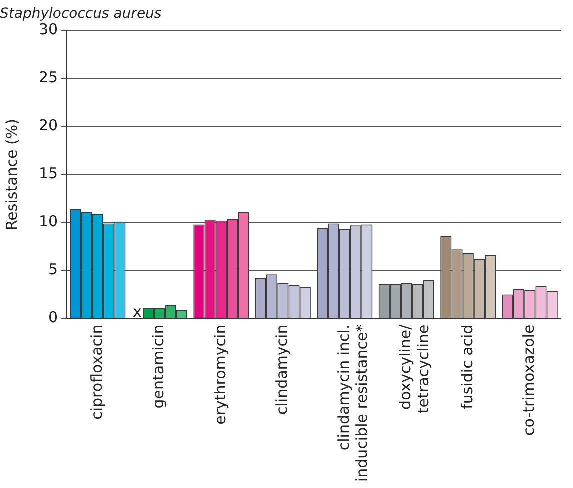 Image resolution: width=573 pixels, height=488 pixels. Describe the element at coordinates (53, 269) in the screenshot. I see `y-tick-label: 5` at that location.